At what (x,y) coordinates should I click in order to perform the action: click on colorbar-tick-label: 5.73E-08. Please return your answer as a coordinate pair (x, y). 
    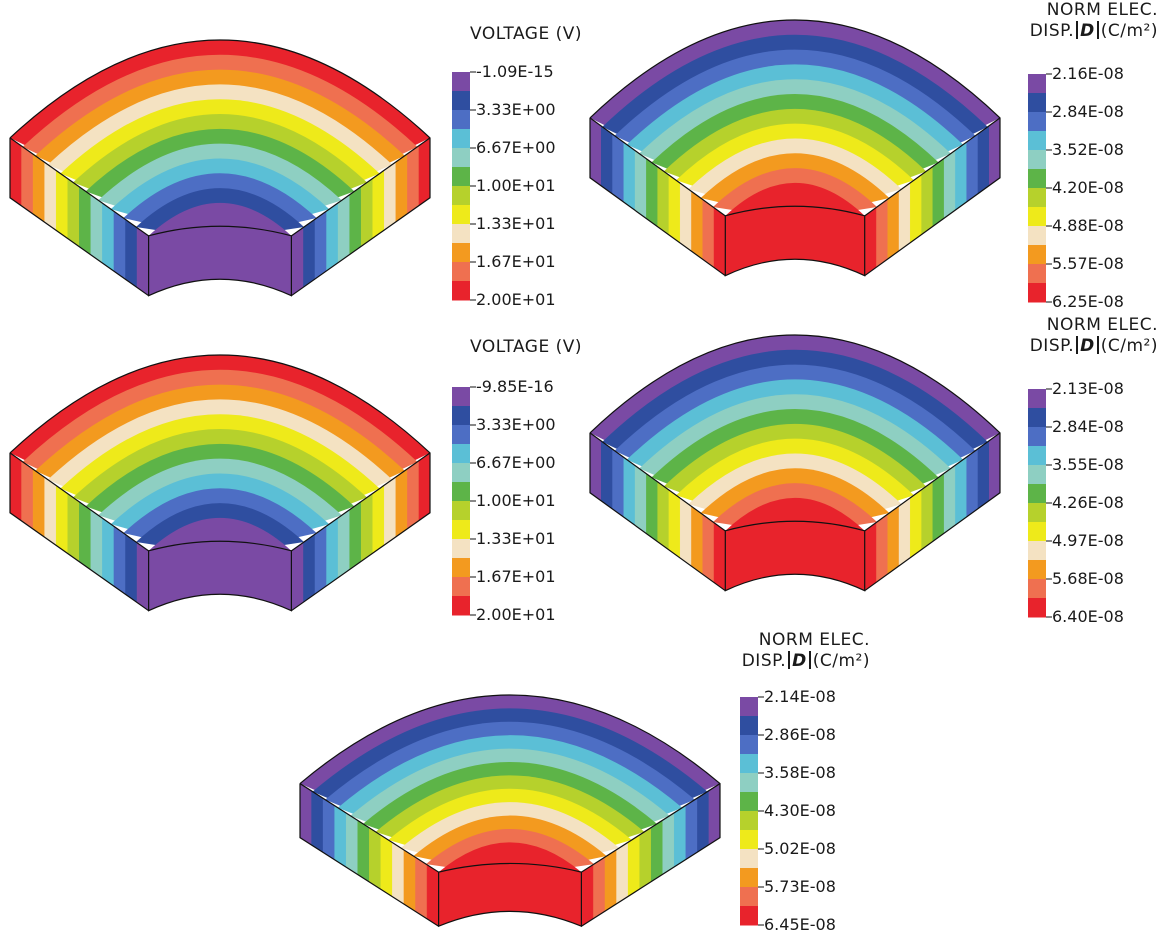
    Looking at the image, I should click on (800, 886).